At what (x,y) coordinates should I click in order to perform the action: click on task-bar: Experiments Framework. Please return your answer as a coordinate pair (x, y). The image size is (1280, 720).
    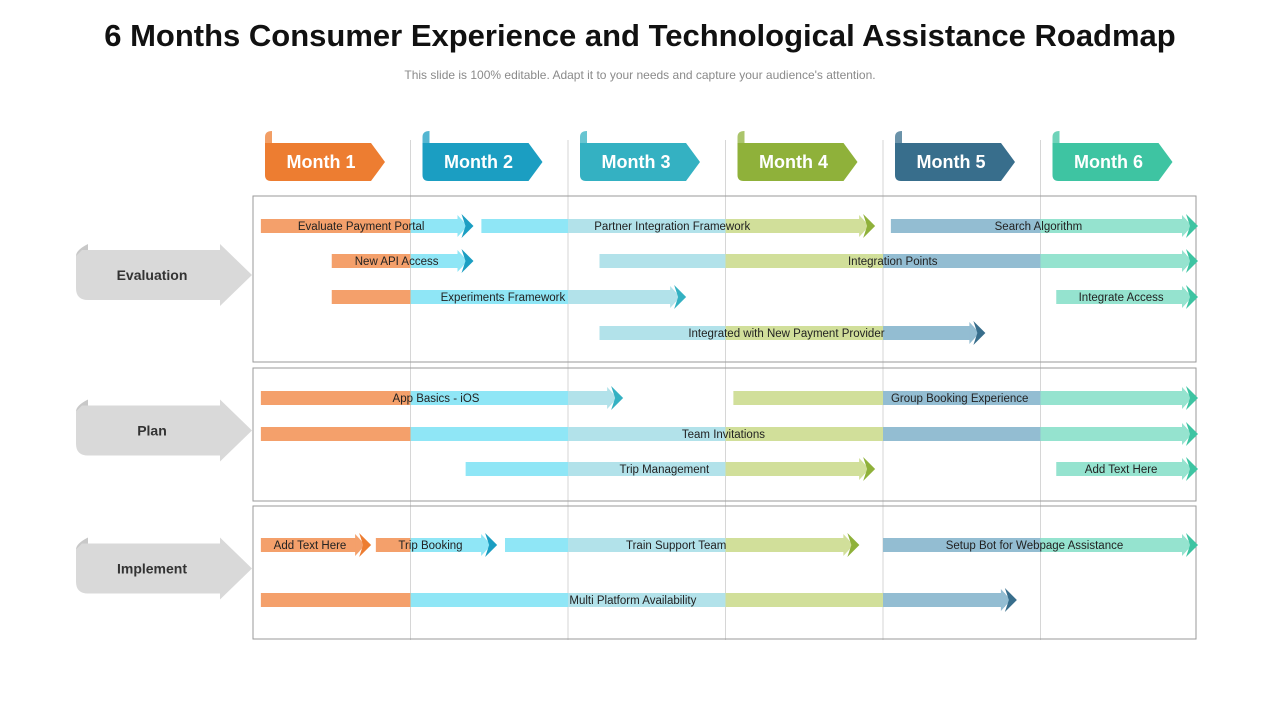
    Looking at the image, I should click on (509, 297).